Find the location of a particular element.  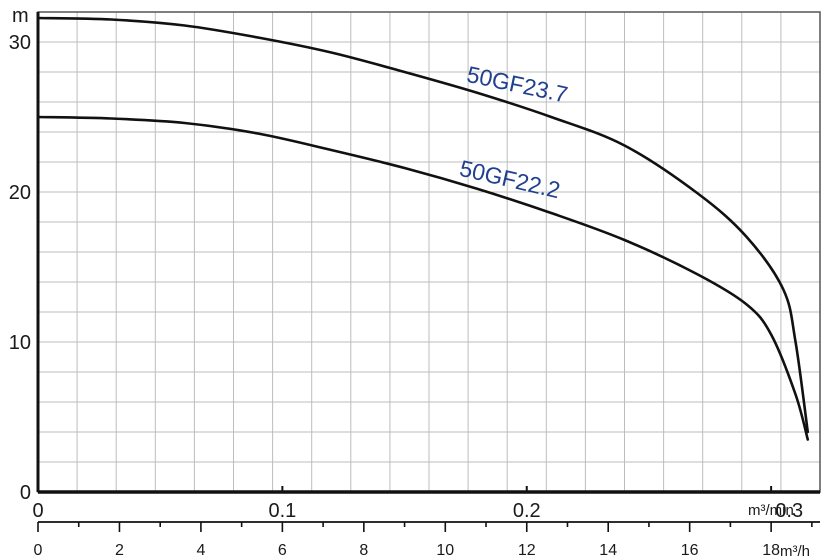

secondary-tick-label: 18 is located at coordinates (771, 550).